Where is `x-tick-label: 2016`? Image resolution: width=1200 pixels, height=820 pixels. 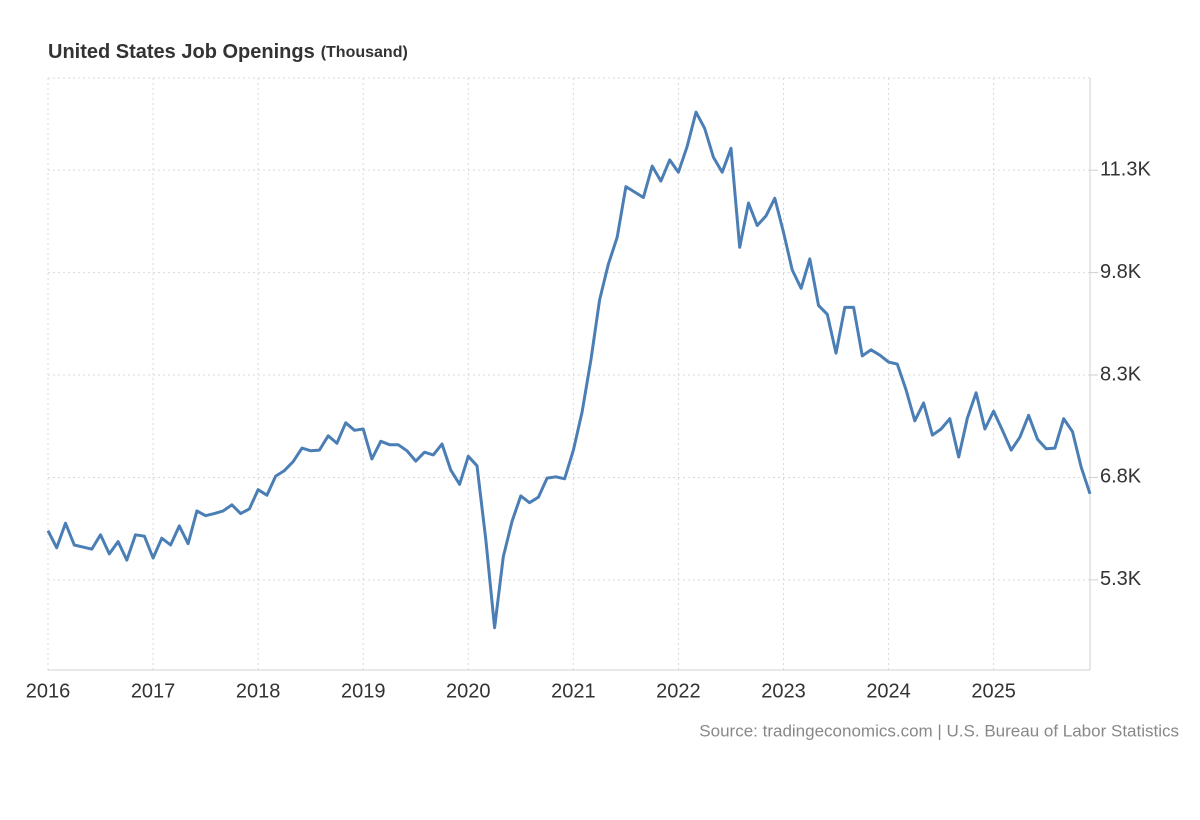
x-tick-label: 2016 is located at coordinates (48, 691).